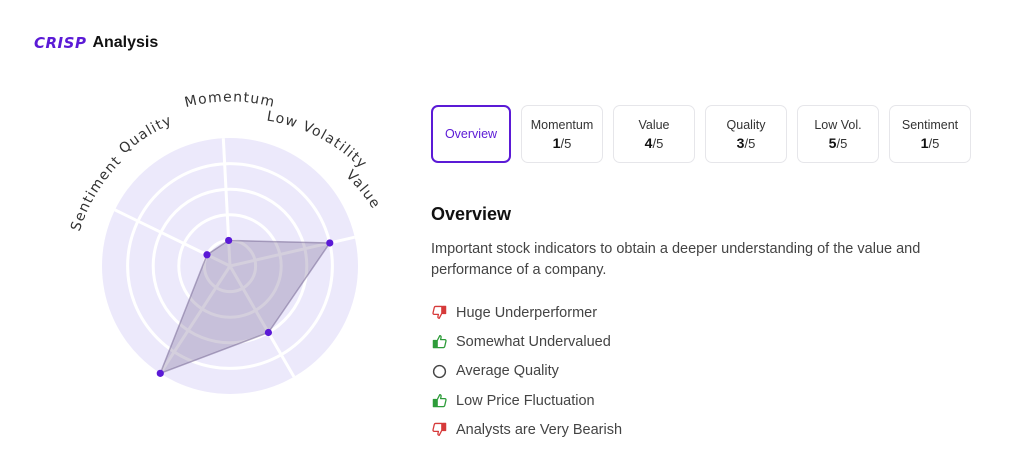  Describe the element at coordinates (562, 134) in the screenshot. I see `tab-momentum: Momentum 1/5` at that location.